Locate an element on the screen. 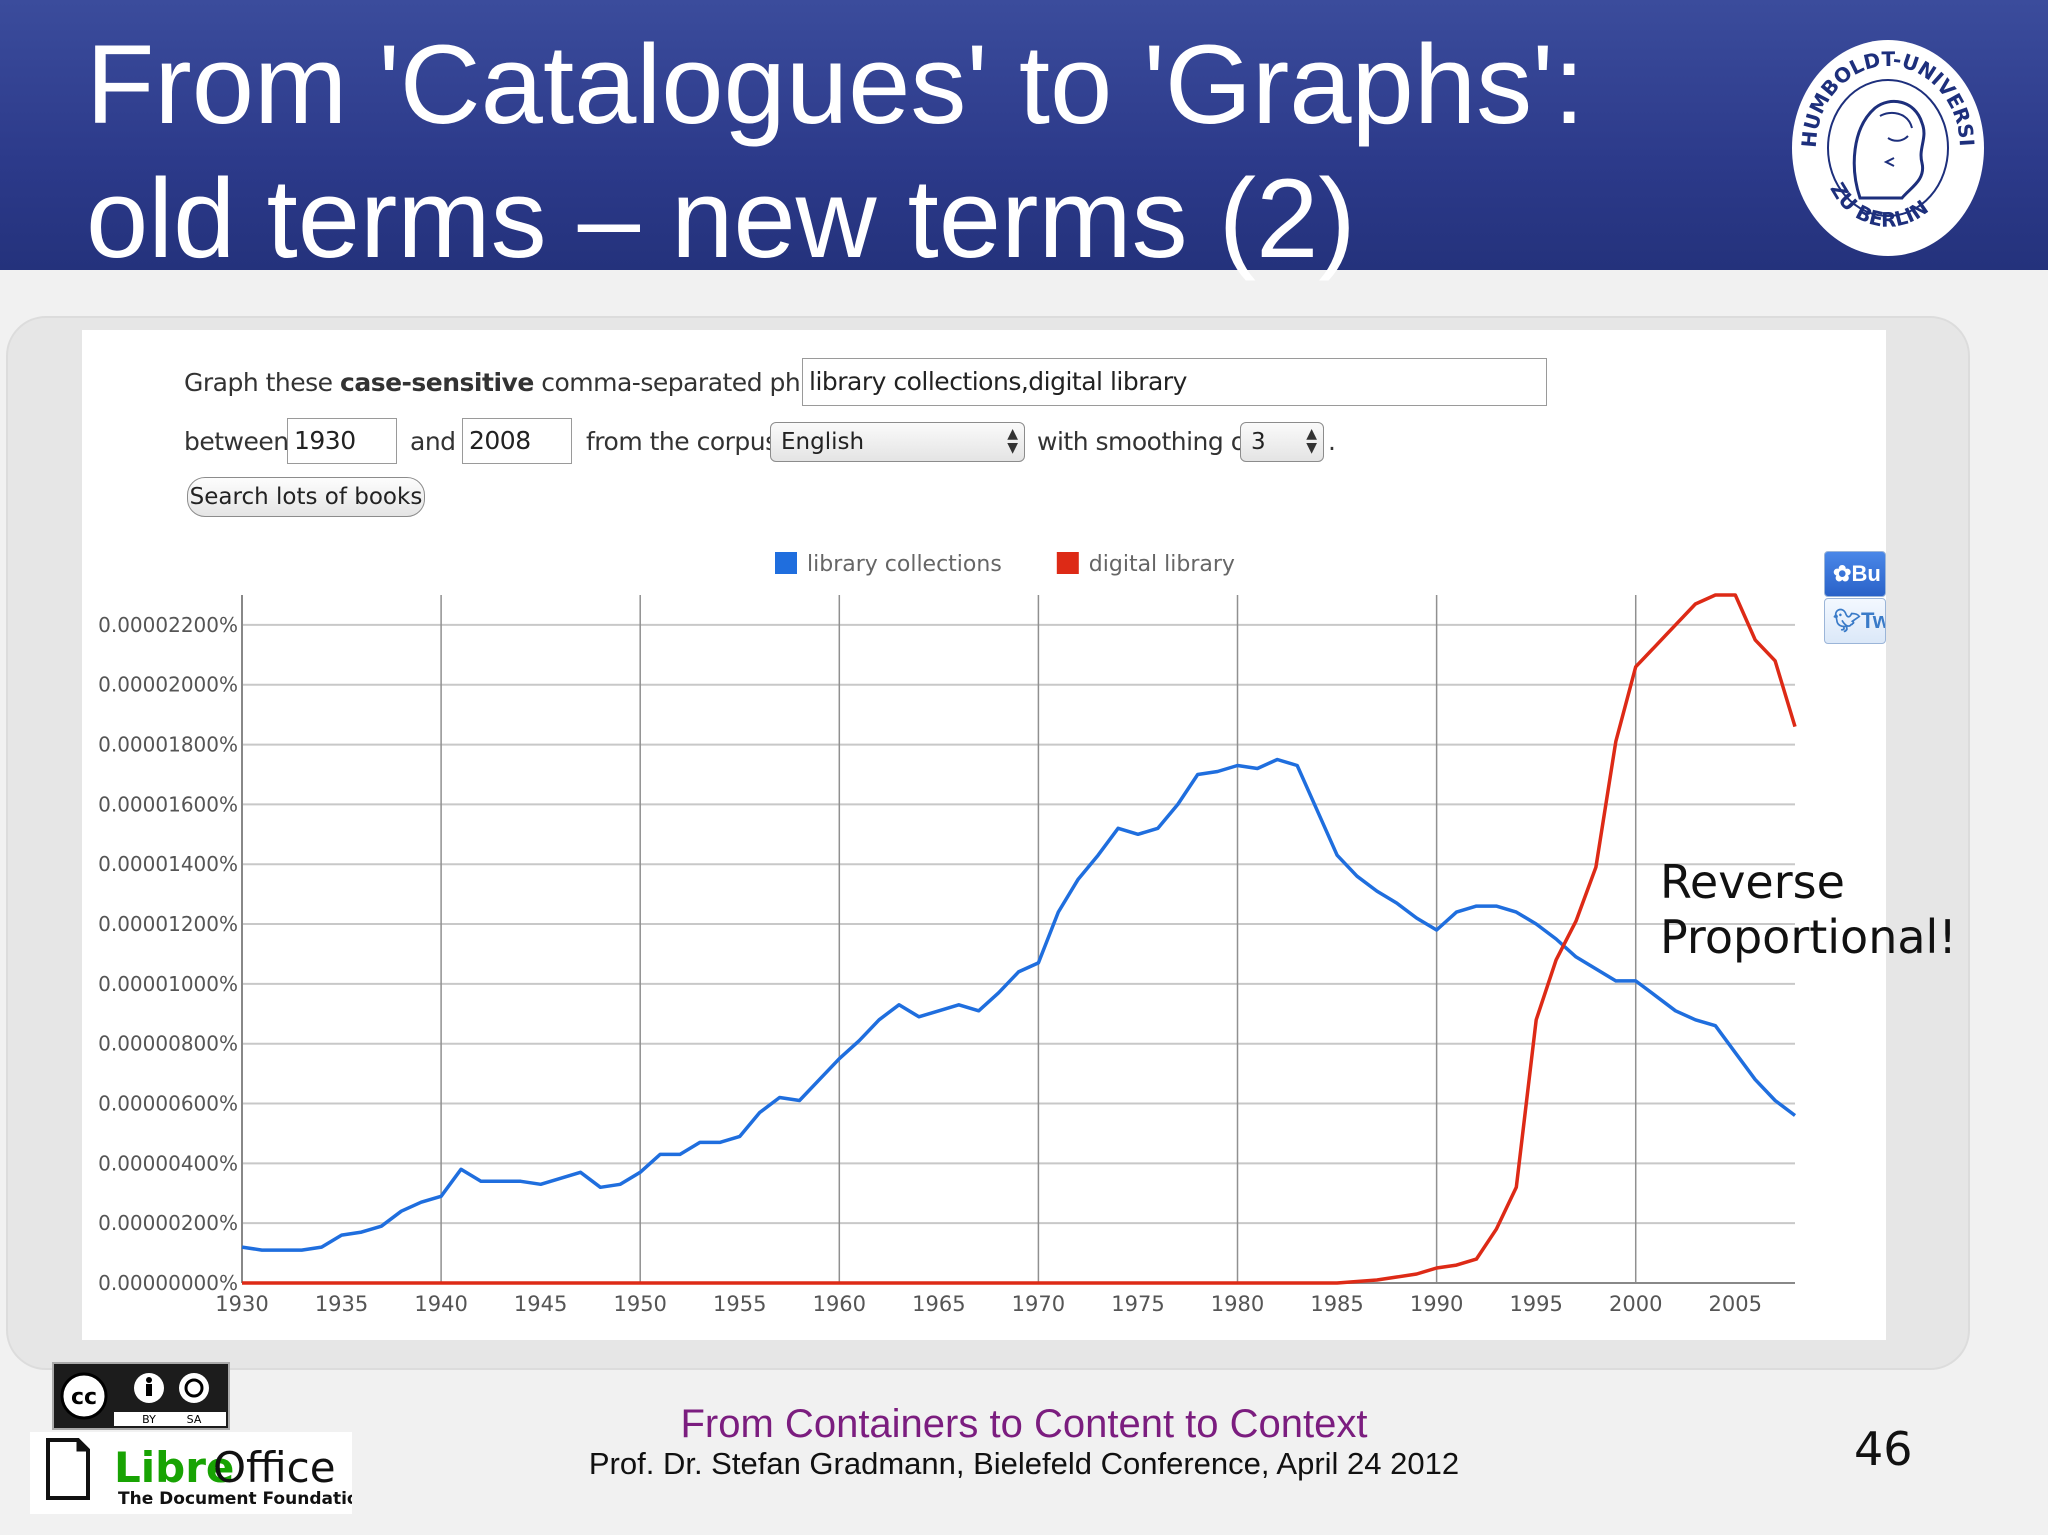  y-tick-label: 0.00001200% is located at coordinates (168, 924).